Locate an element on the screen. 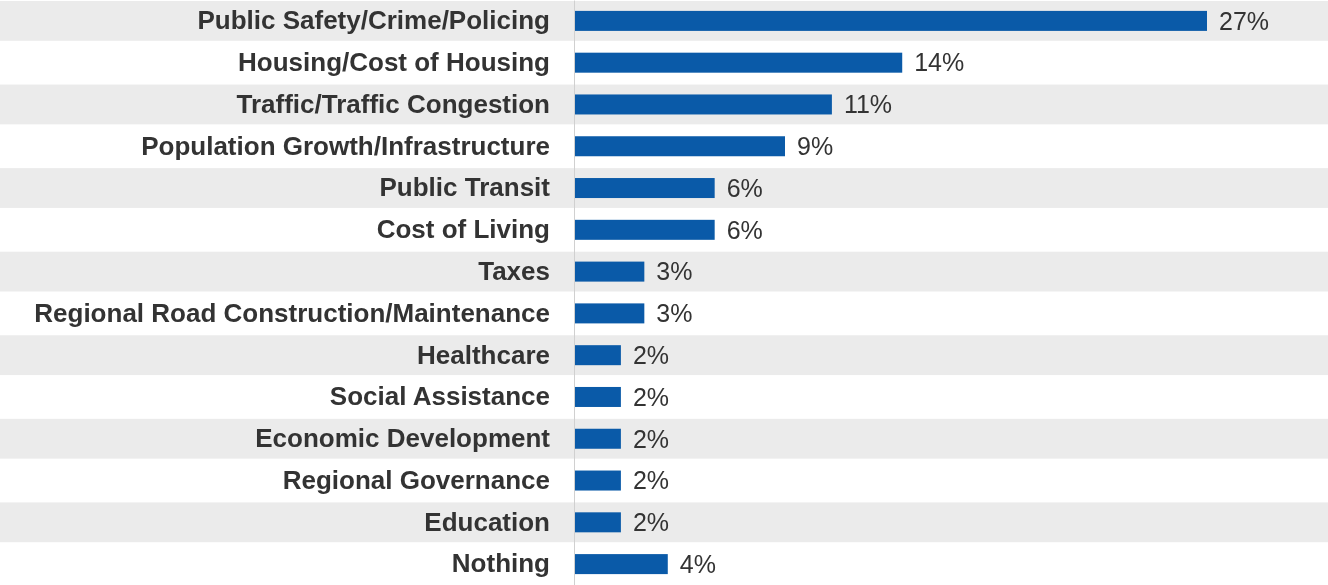 This screenshot has height=585, width=1328. y-tick-label: Housing/Cost of Housing is located at coordinates (394, 62).